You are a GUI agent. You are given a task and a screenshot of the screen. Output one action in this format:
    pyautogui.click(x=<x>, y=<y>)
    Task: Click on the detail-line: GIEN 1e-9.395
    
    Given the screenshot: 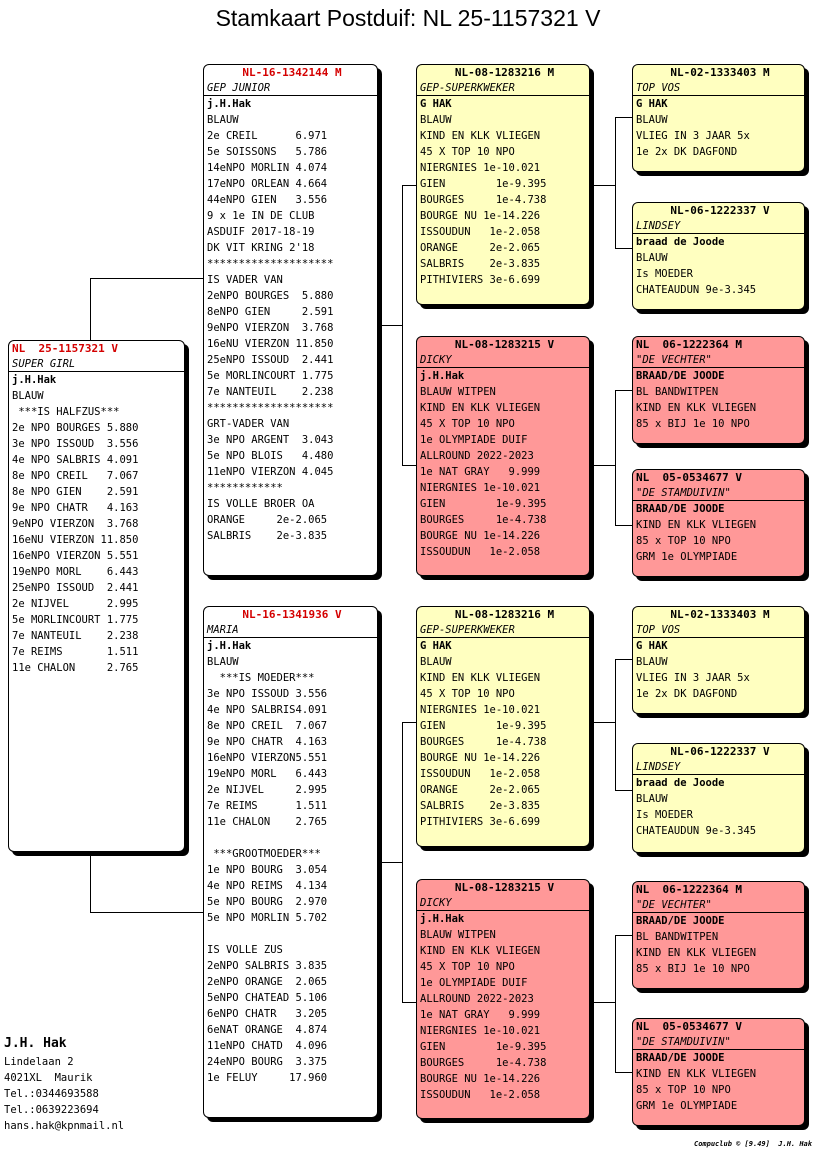 What is the action you would take?
    pyautogui.click(x=483, y=504)
    